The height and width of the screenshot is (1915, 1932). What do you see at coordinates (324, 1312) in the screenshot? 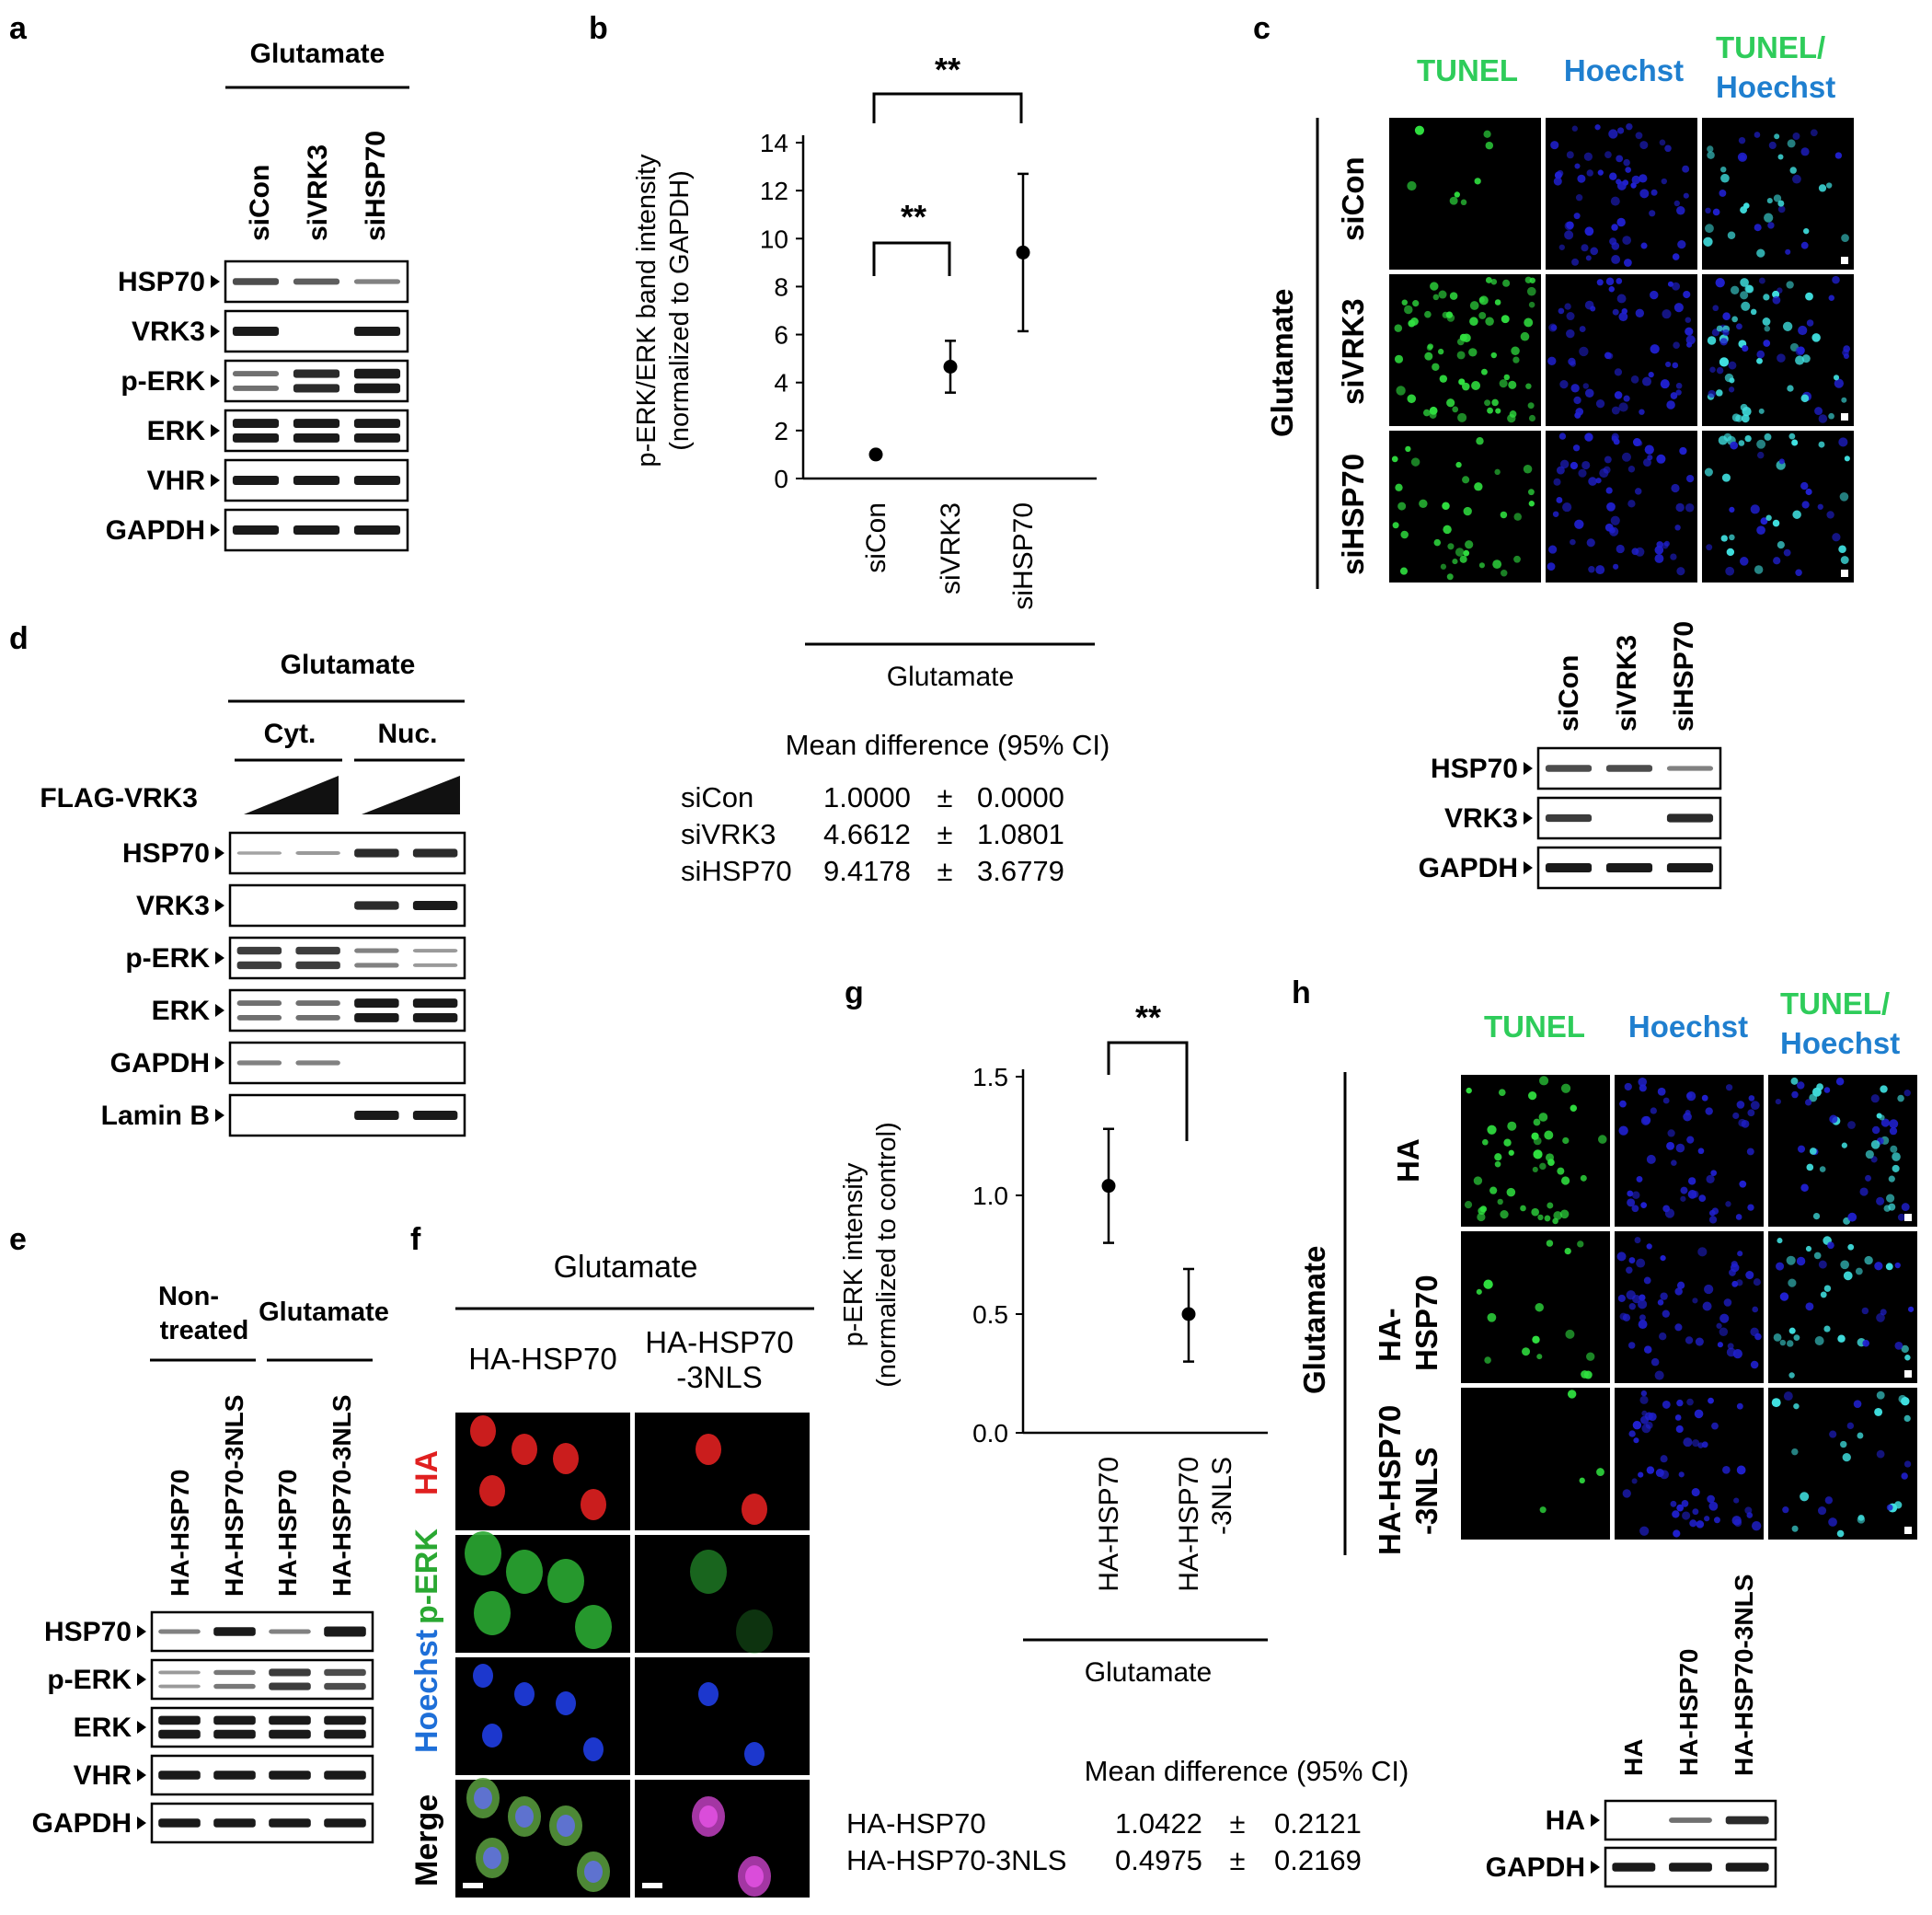
I see `panel-e-condition-2: Glutamate` at bounding box center [324, 1312].